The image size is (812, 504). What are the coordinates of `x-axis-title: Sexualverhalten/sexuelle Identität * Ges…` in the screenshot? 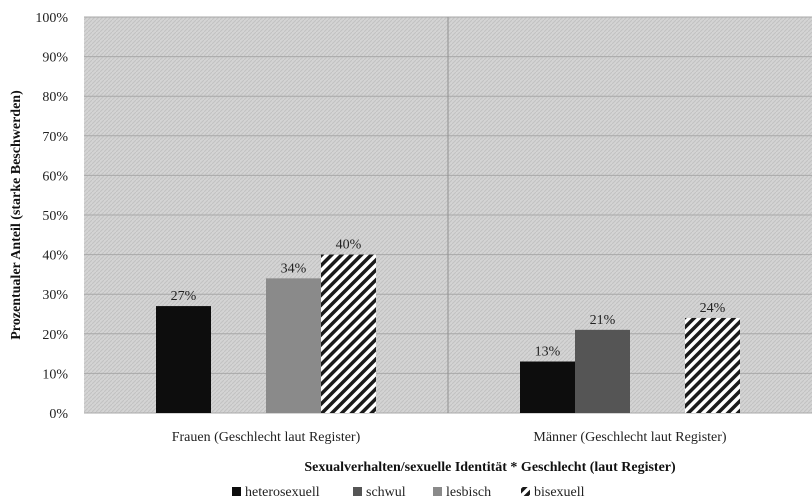 It's located at (490, 467).